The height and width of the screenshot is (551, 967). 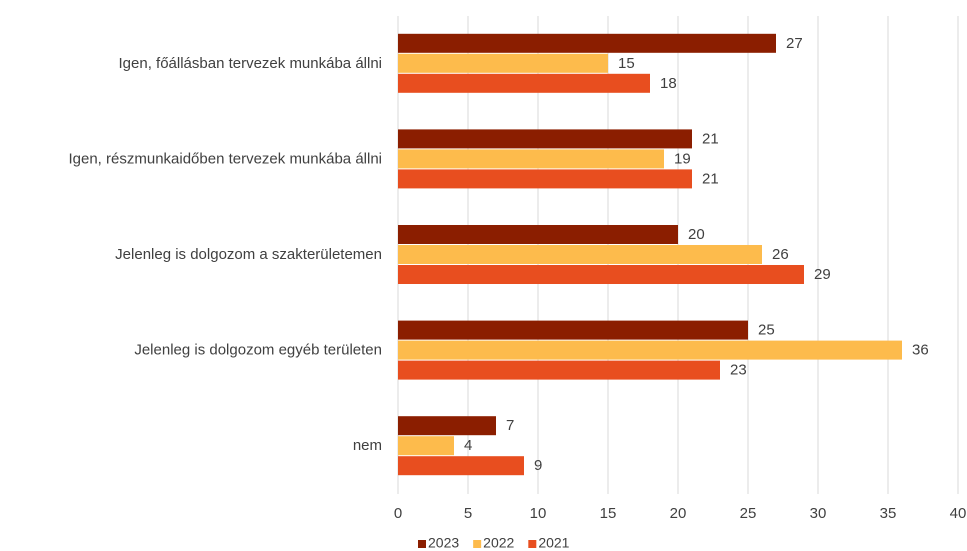 I want to click on value-label: 9, so click(x=538, y=465).